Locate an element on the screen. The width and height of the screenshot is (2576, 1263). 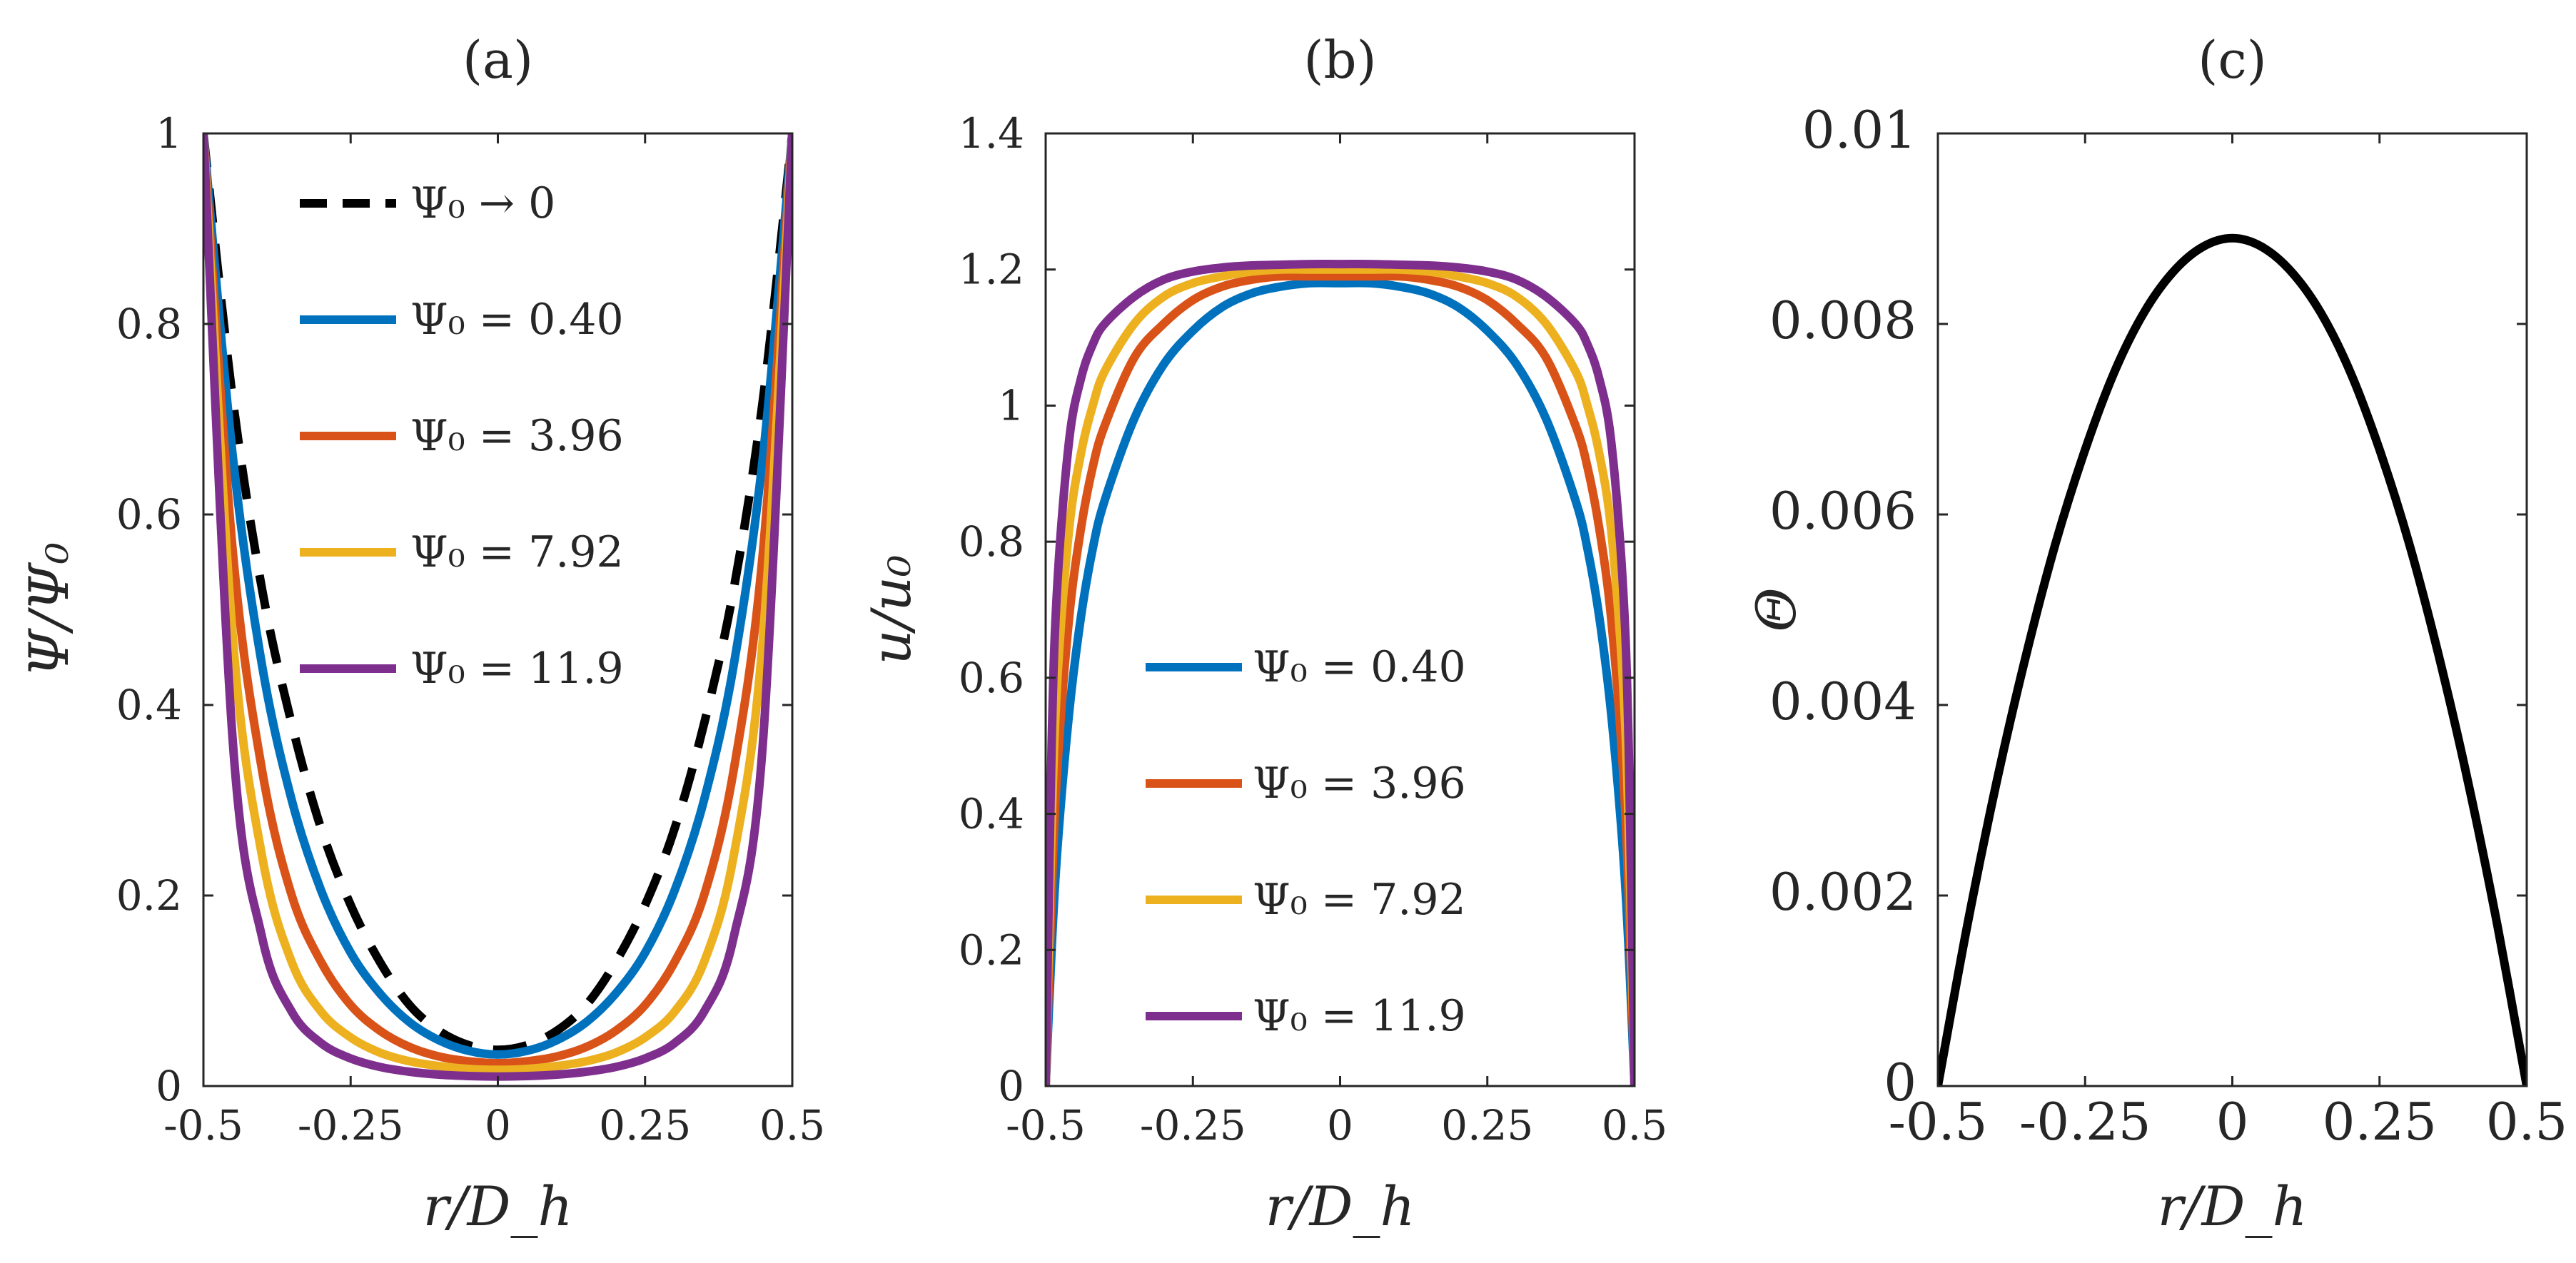
y-tick-label: 0.006 is located at coordinates (1842, 511).